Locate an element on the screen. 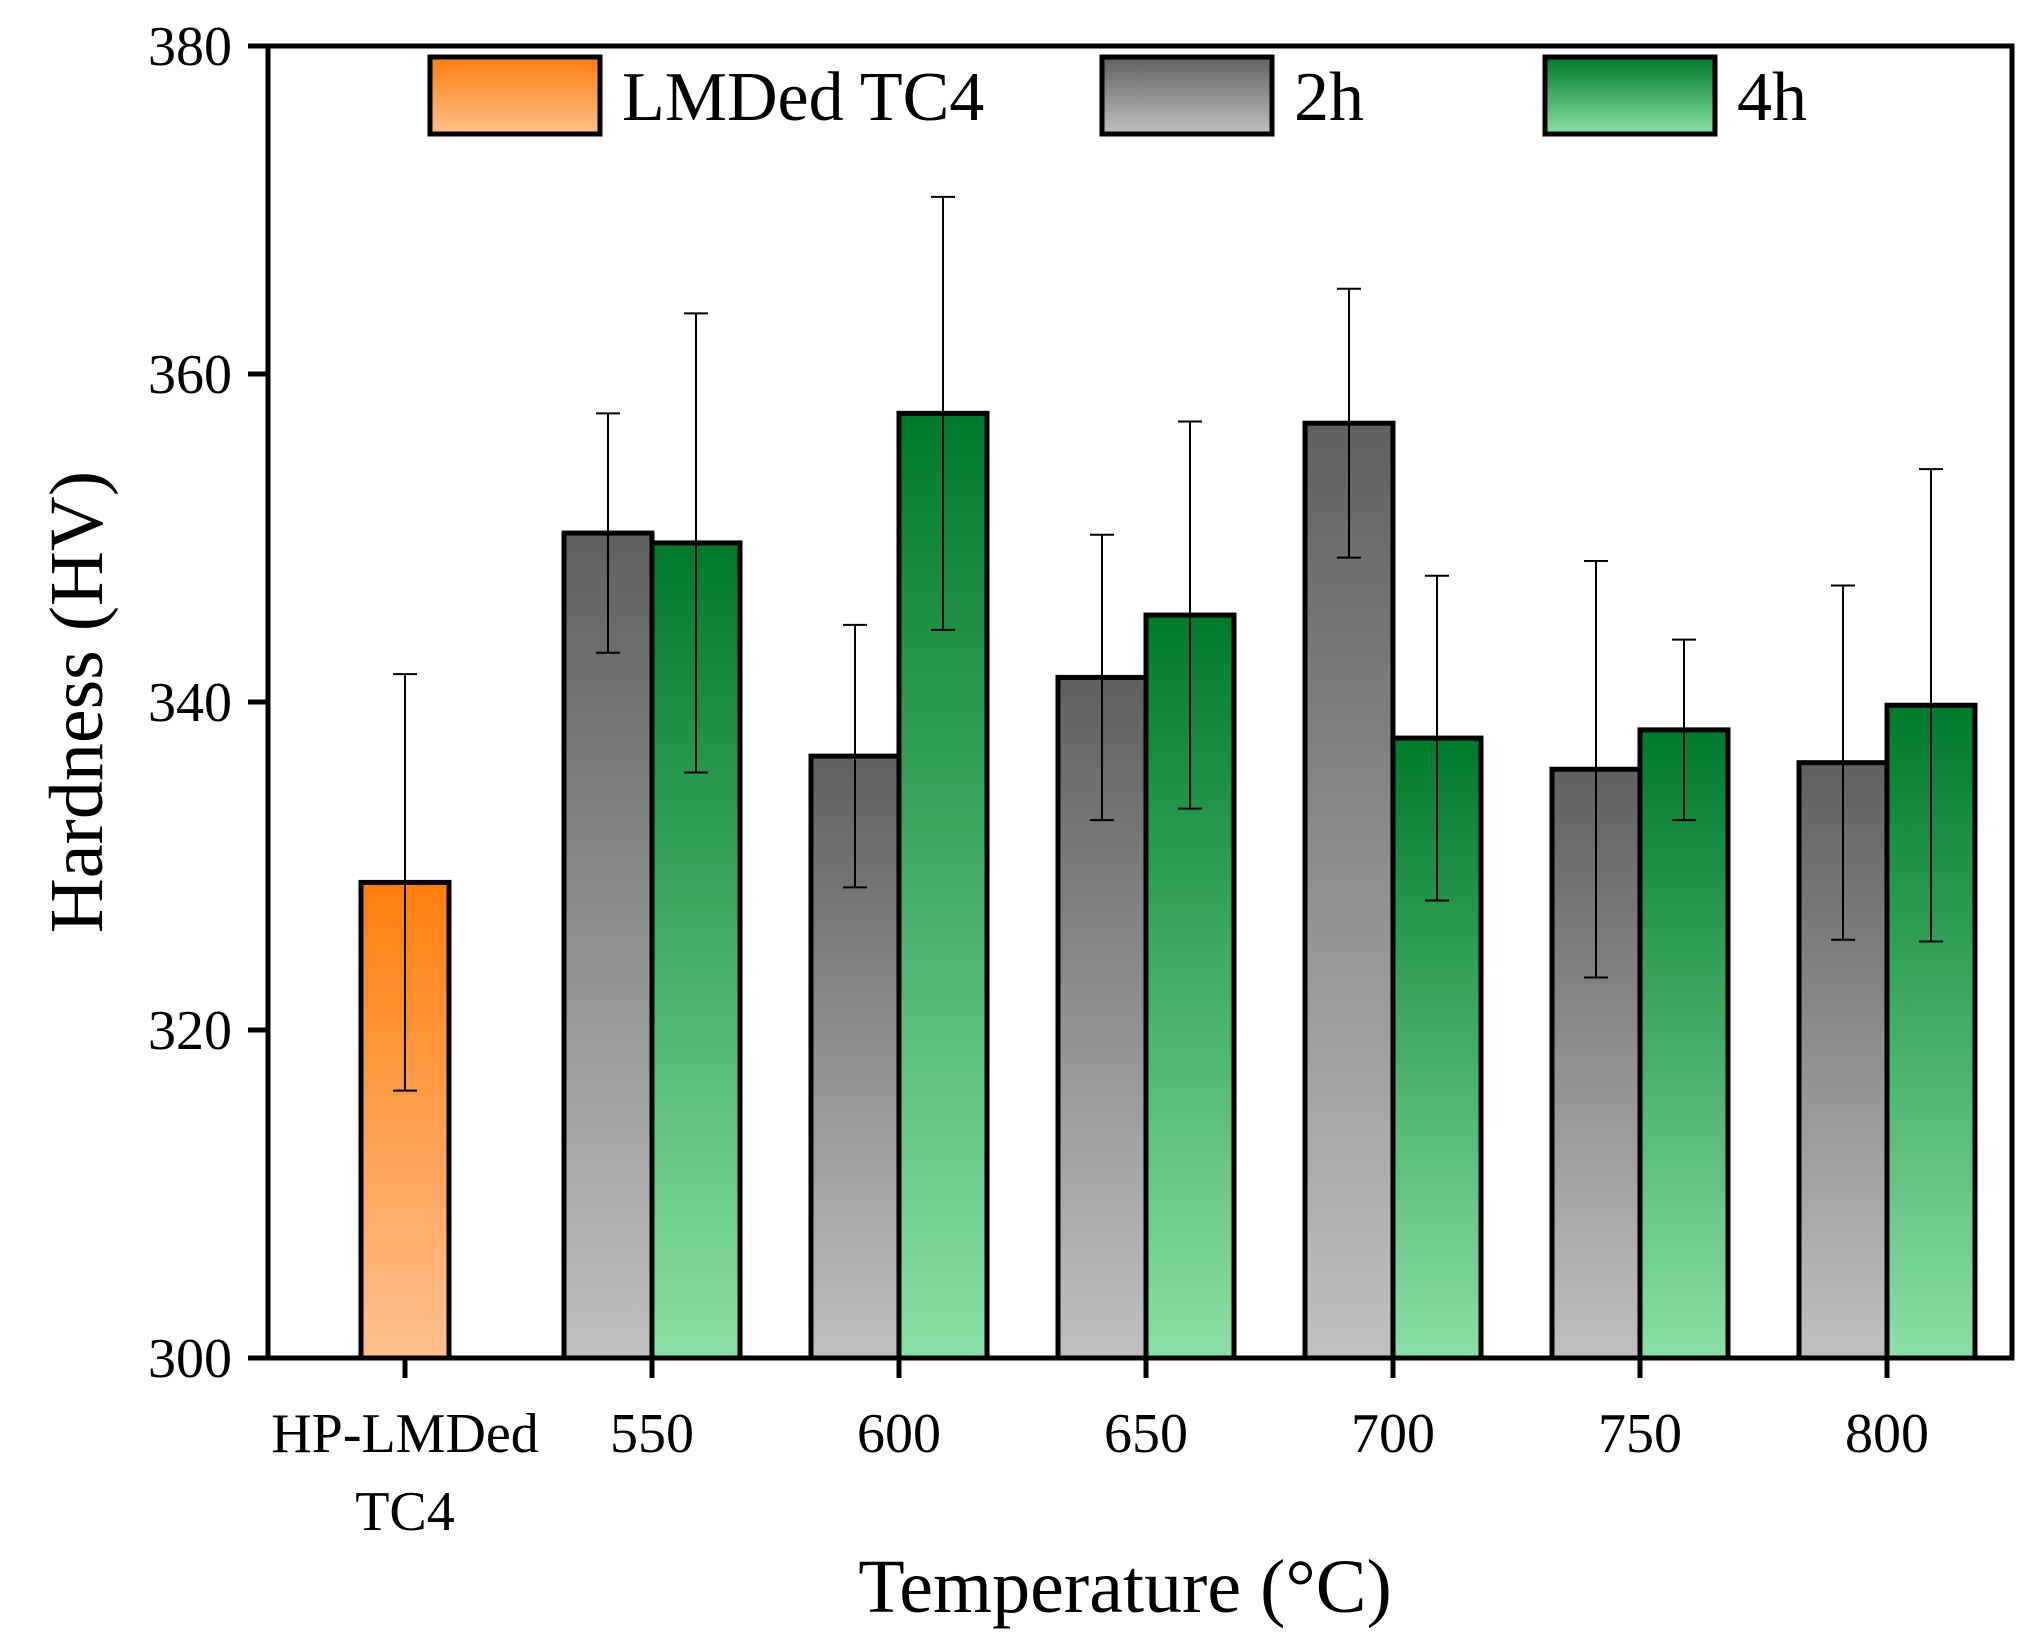 The height and width of the screenshot is (1642, 2030). y-tick-label-300: 300 is located at coordinates (190, 1359).